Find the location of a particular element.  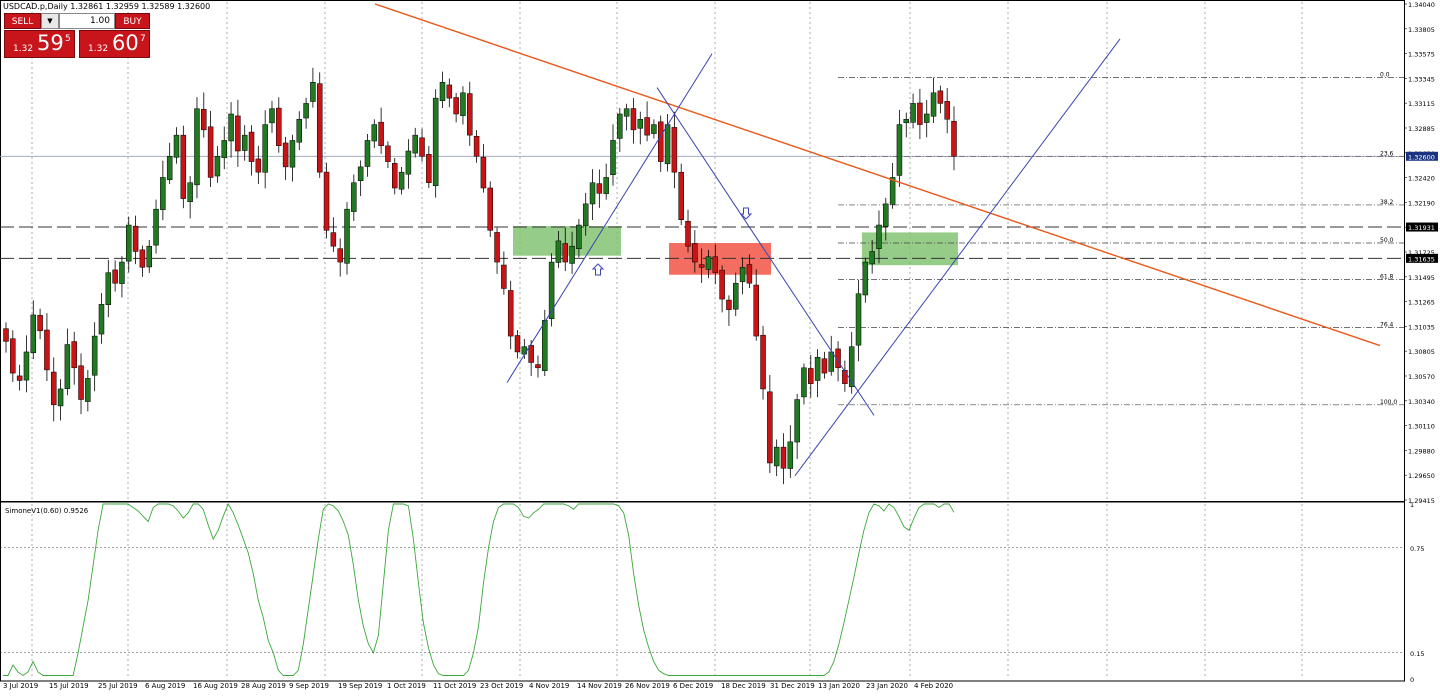

x-axis-label: 6 Dec 2019 is located at coordinates (693, 686).